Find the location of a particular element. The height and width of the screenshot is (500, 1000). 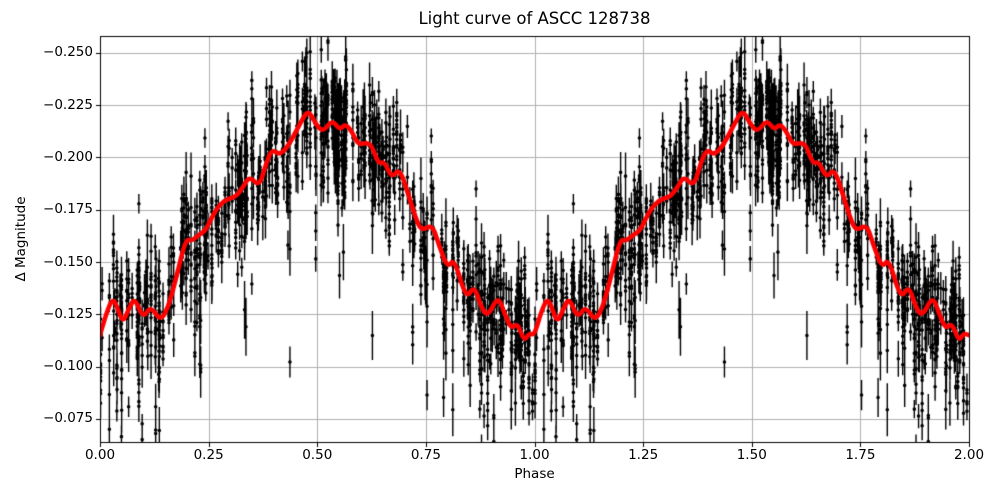

x-tick-label: 2.00 is located at coordinates (969, 455).